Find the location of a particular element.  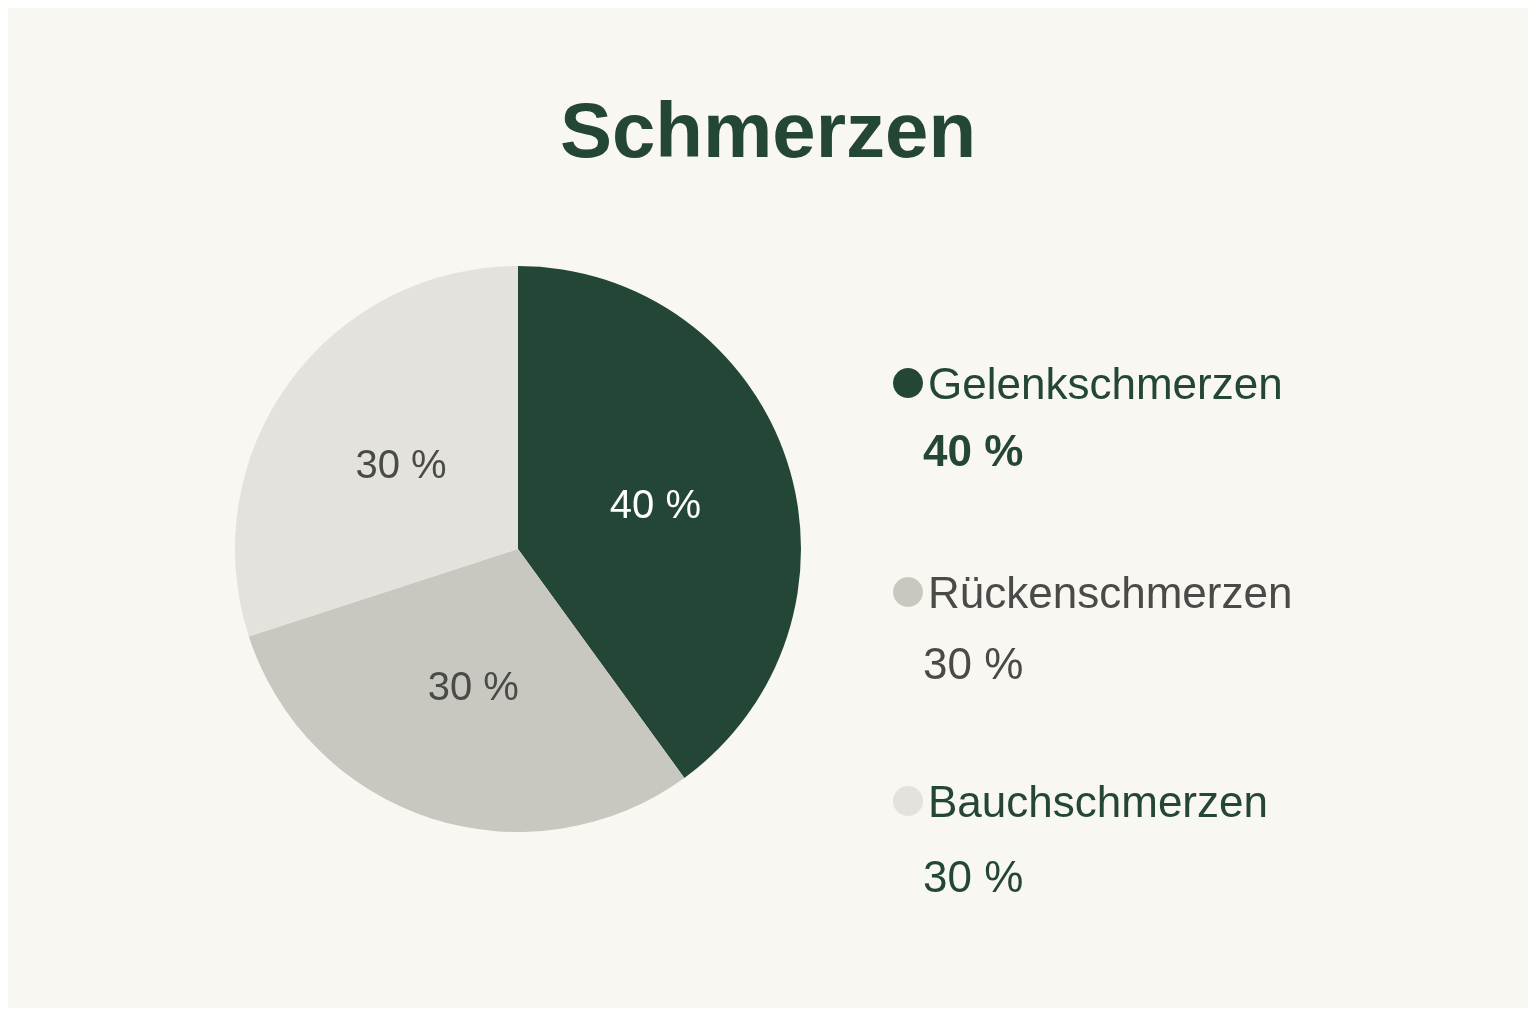

legend-label: Rückenschmerzen is located at coordinates (1110, 592).